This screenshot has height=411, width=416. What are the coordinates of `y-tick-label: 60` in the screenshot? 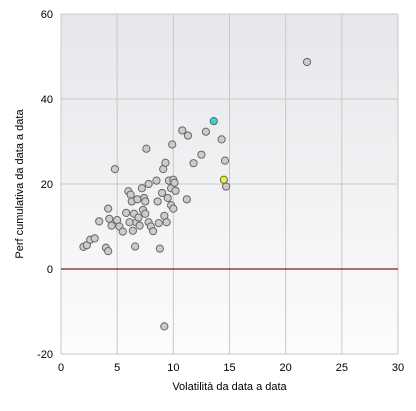 It's located at (47, 15).